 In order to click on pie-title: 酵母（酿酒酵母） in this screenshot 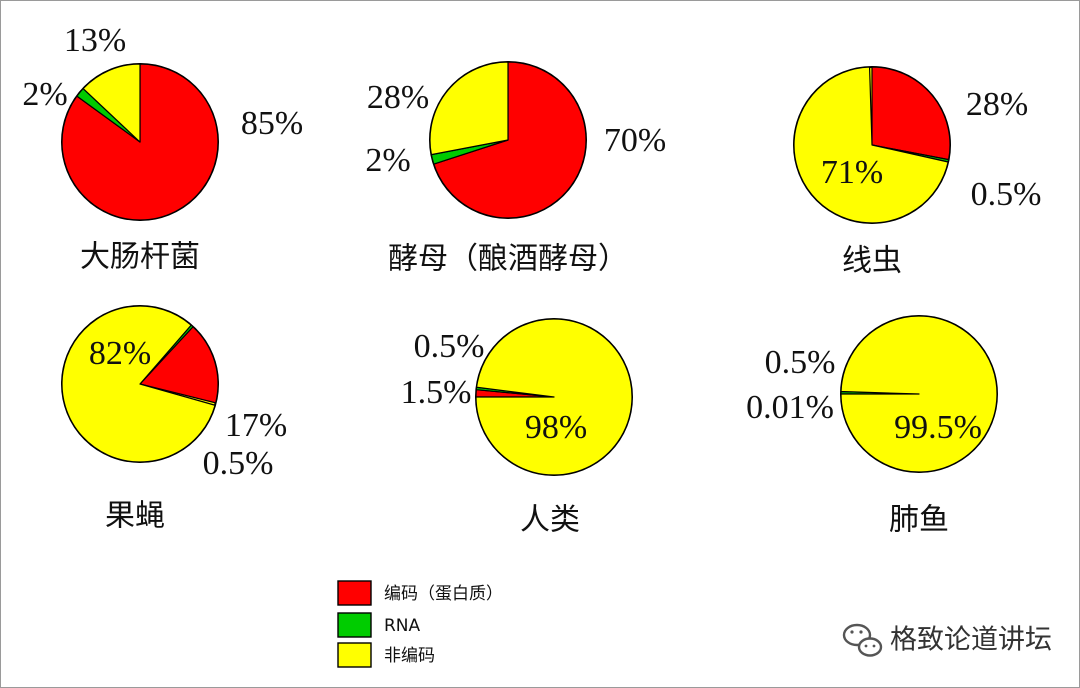, I will do `click(508, 259)`.